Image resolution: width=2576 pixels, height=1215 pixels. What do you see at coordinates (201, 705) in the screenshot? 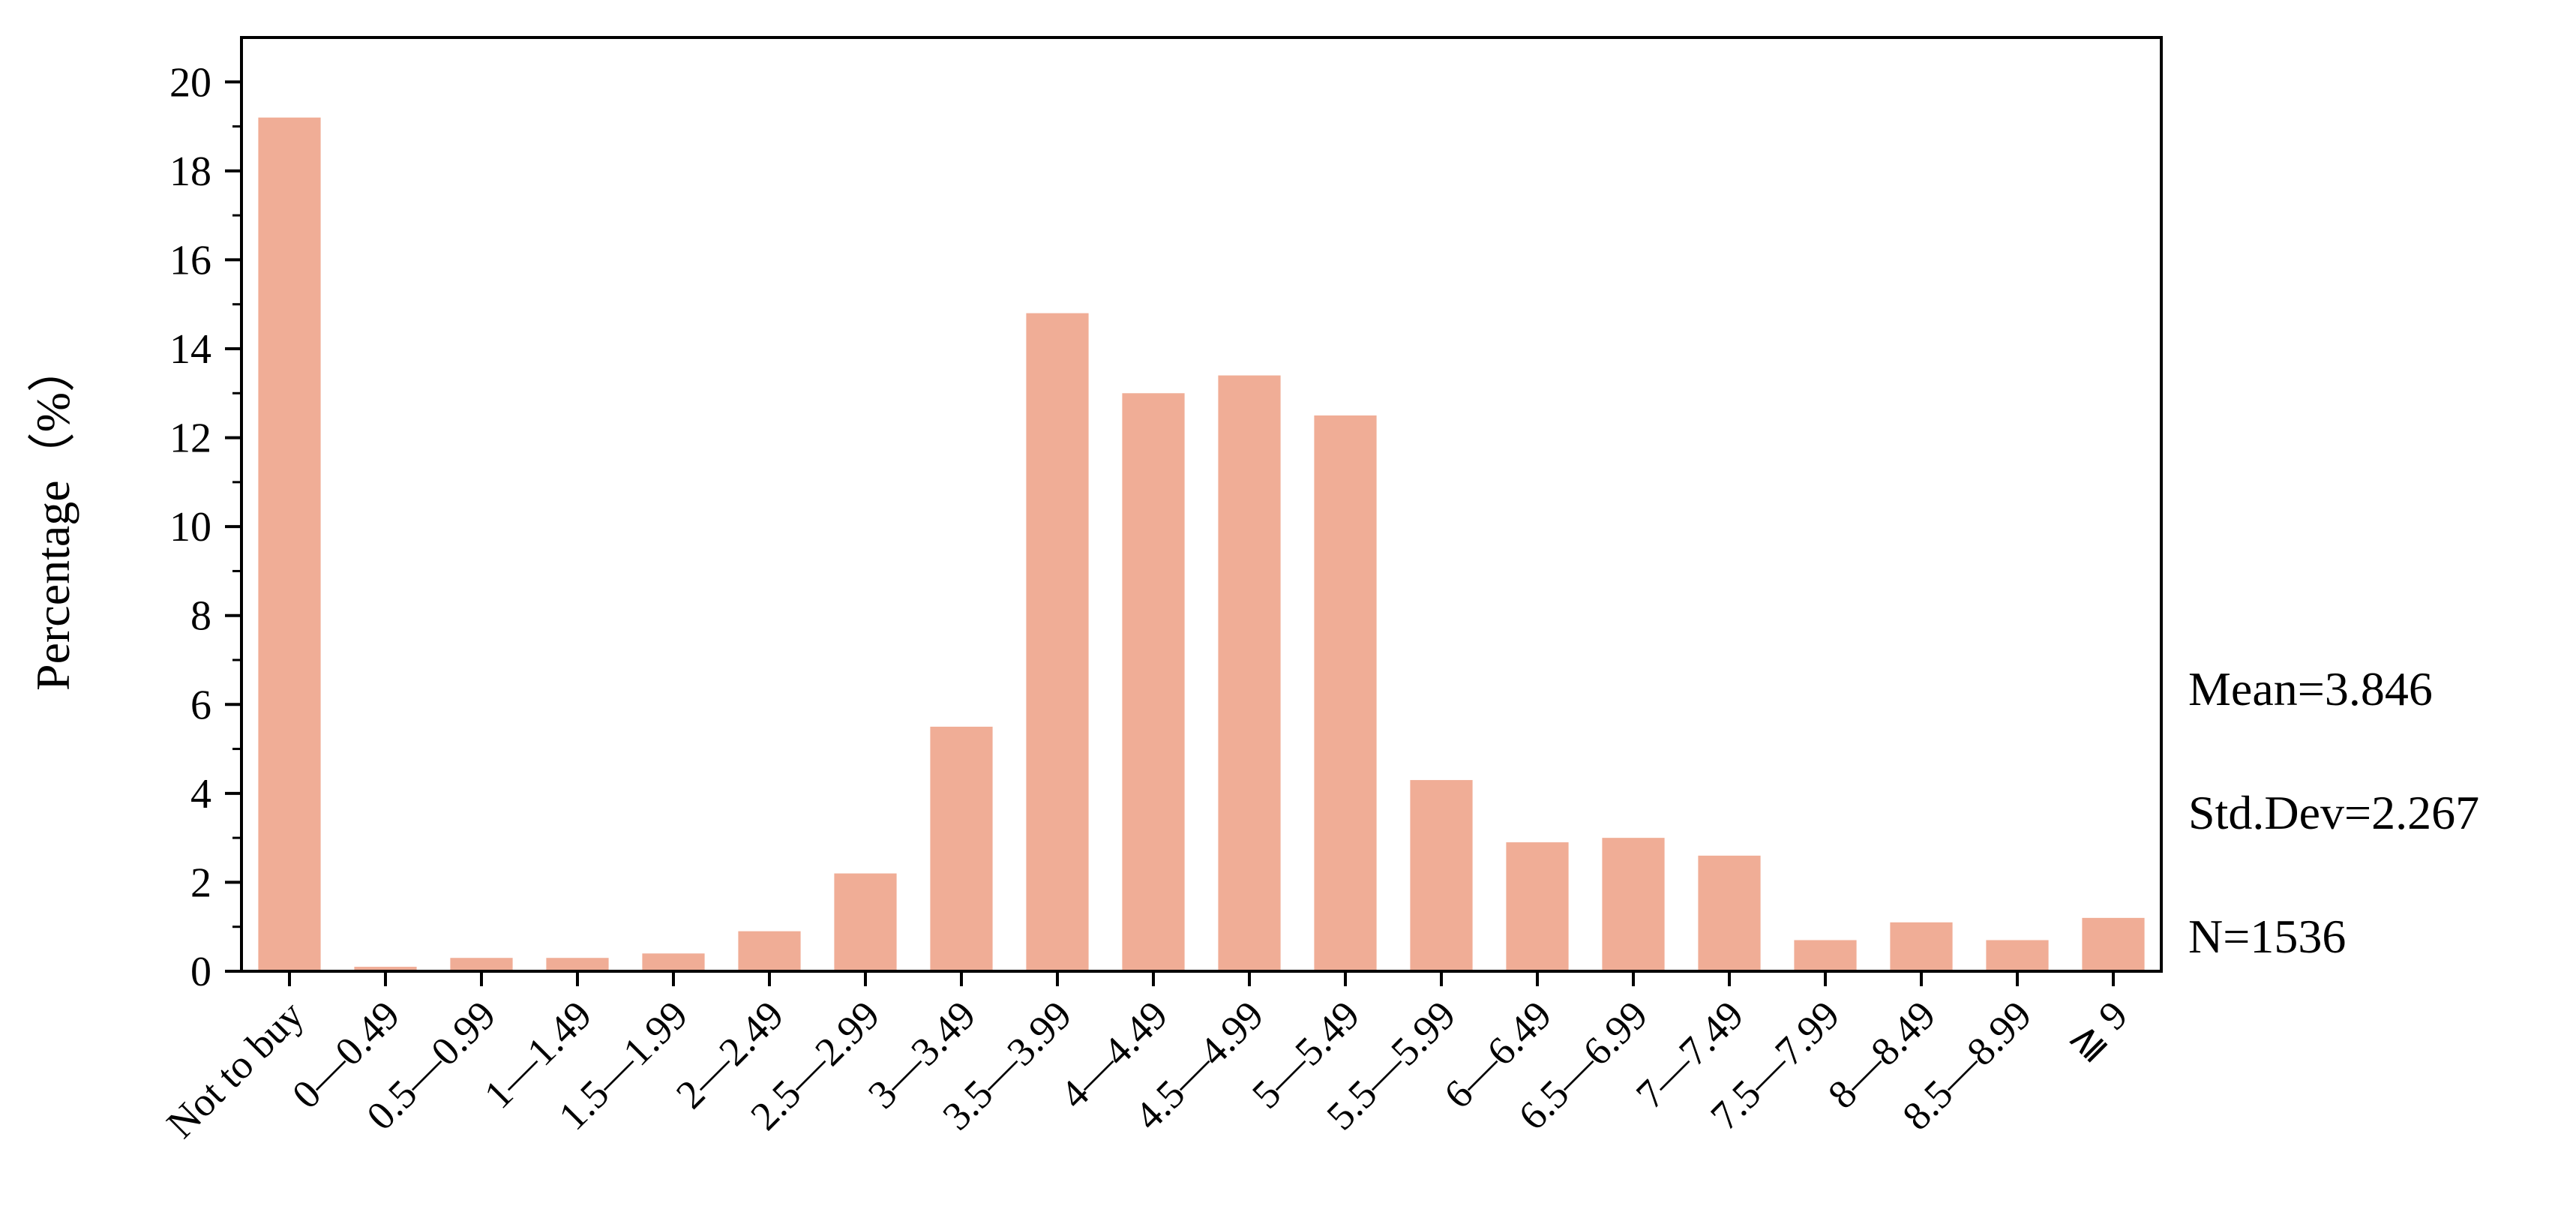
I see `y-tick-label-3: 6` at bounding box center [201, 705].